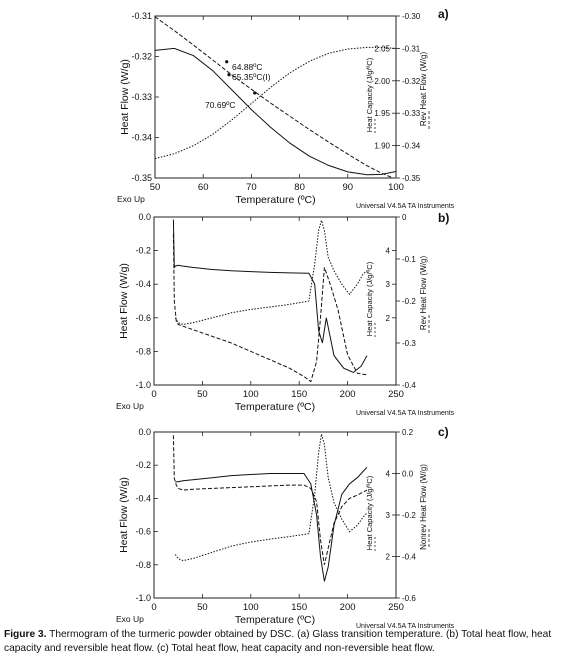 Image resolution: width=570 pixels, height=663 pixels. Describe the element at coordinates (382, 146) in the screenshot. I see `y2-tick-label: 1.90` at that location.